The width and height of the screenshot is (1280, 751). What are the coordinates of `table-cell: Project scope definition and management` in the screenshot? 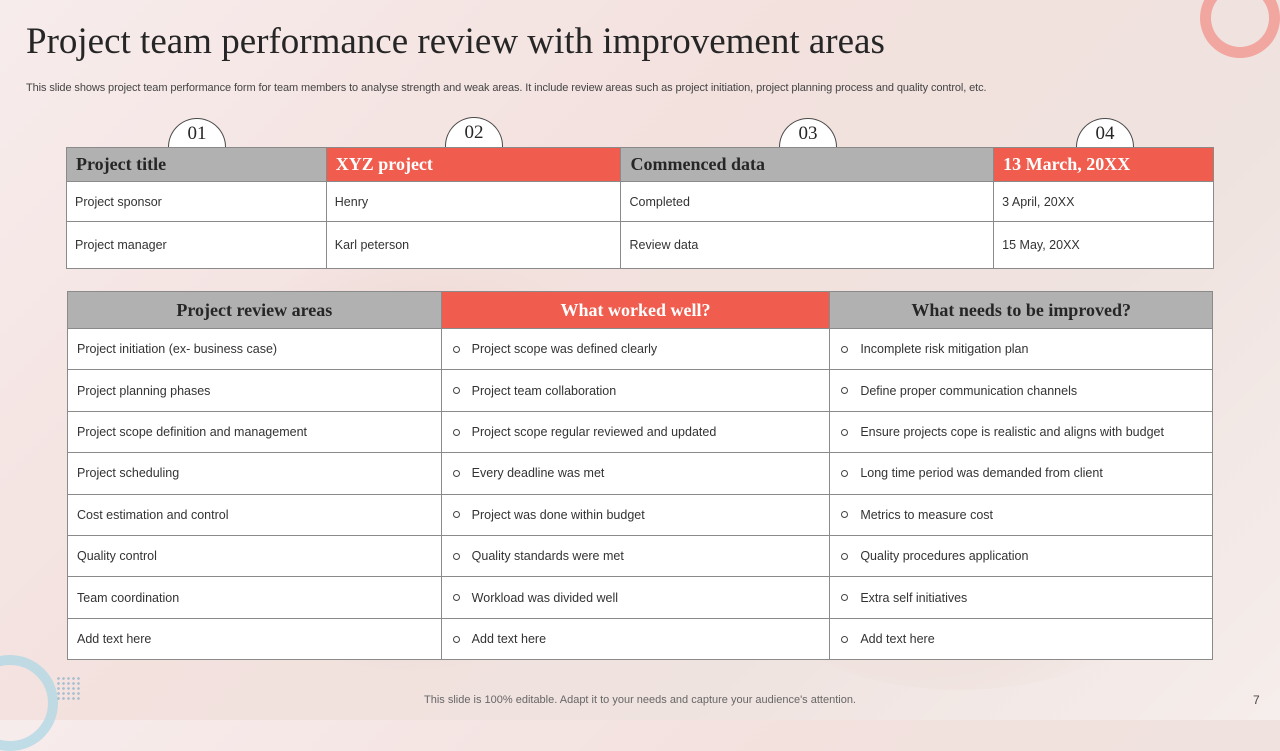 It's located at (254, 432).